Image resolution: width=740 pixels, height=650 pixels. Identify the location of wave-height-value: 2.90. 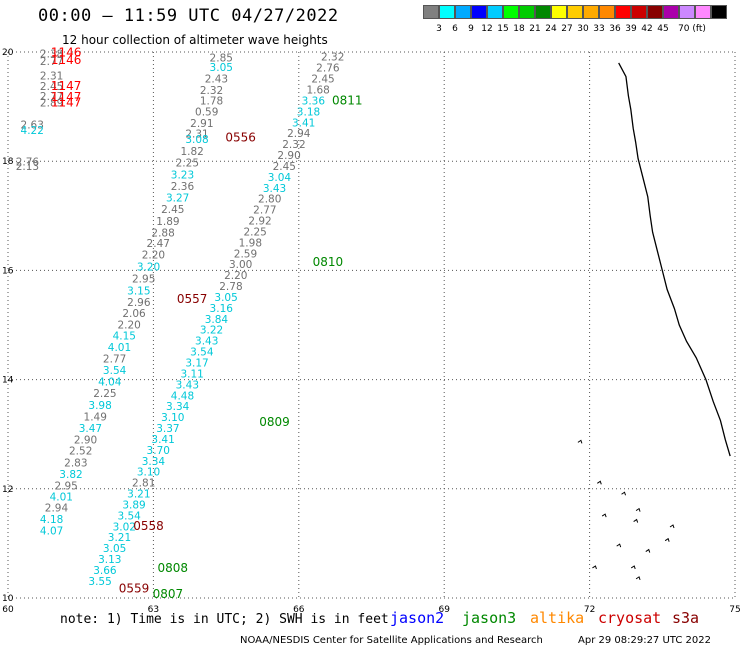
(288, 156).